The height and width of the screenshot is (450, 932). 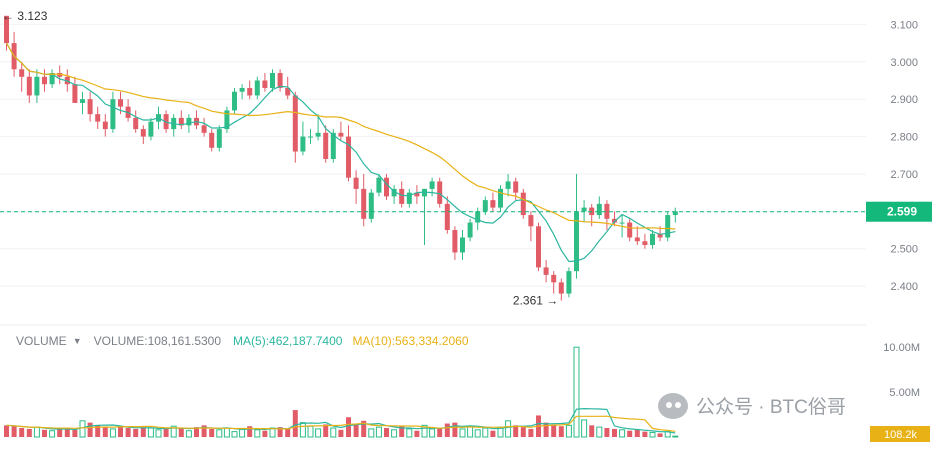 What do you see at coordinates (288, 341) in the screenshot?
I see `volume-ma5: MA(5):462,187.7400` at bounding box center [288, 341].